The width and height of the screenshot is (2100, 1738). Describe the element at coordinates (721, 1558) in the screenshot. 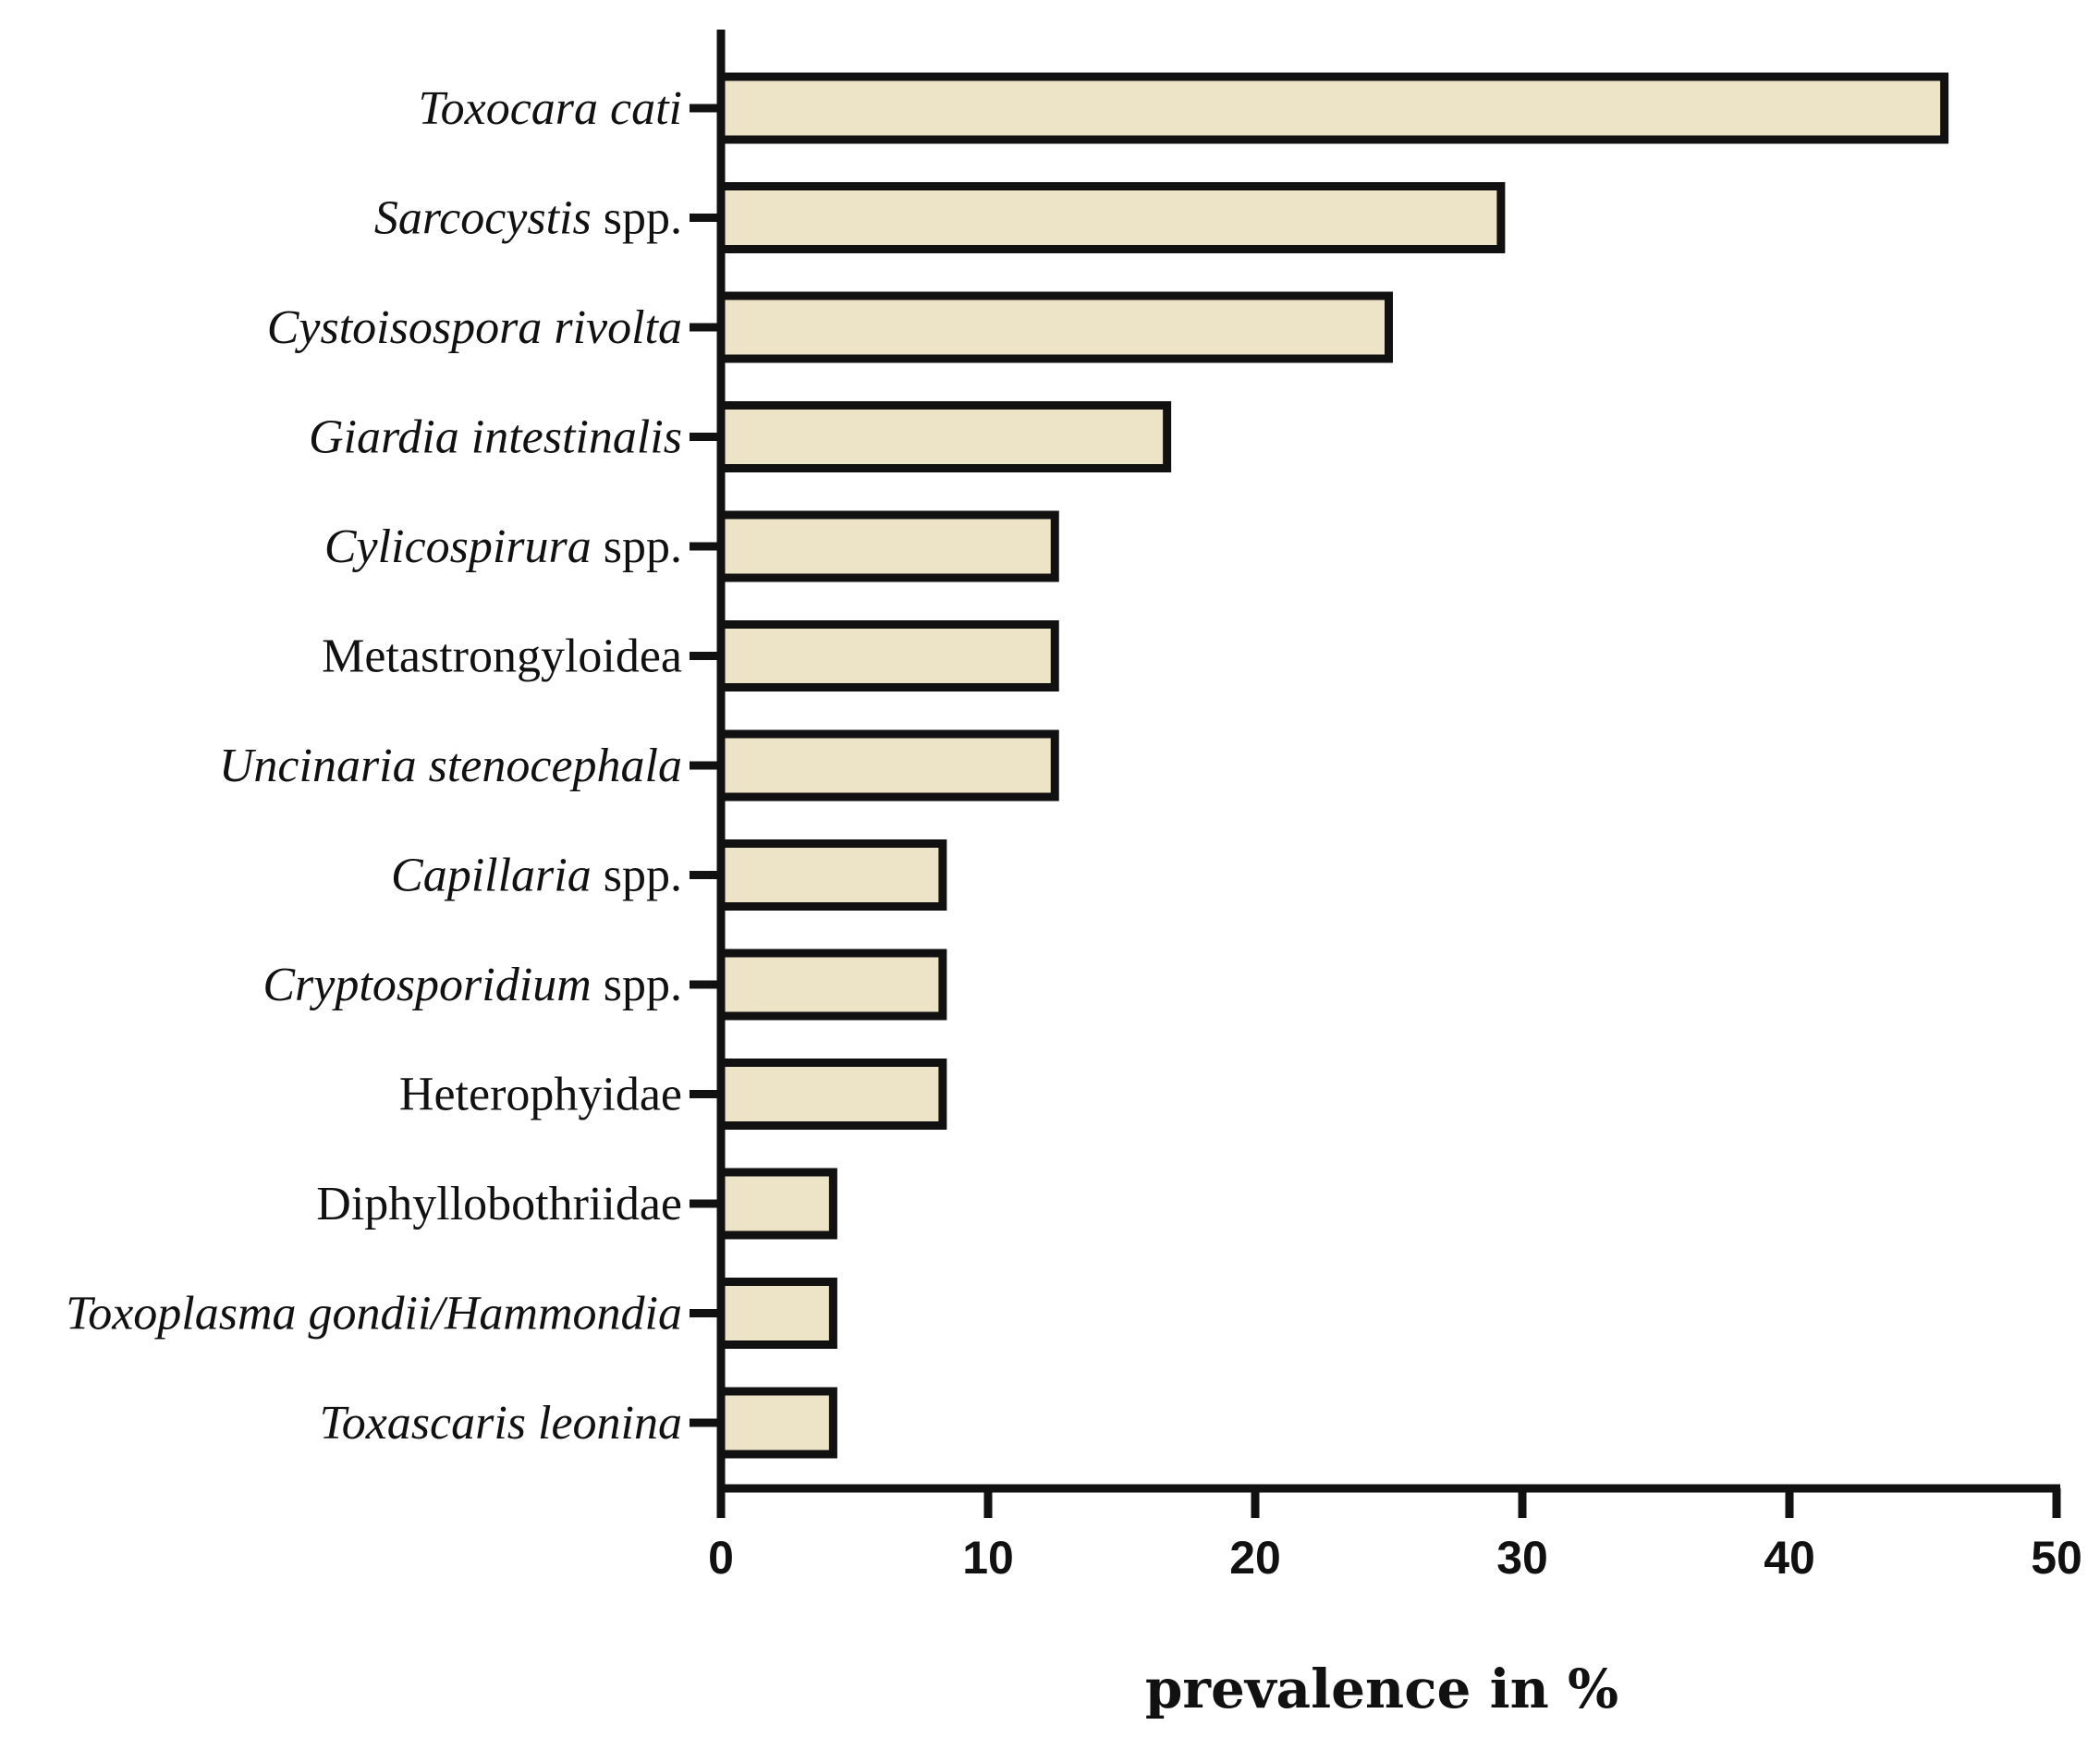

I see `x-tick-label: 0` at that location.